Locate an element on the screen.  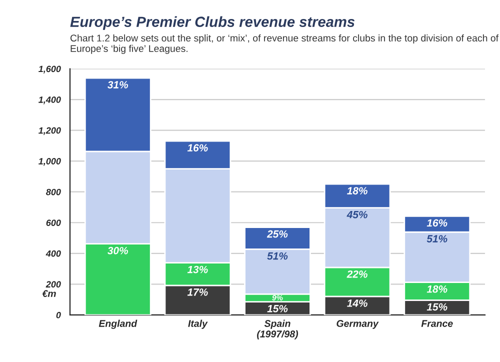
y-tick-label: 1,200 is located at coordinates (49, 131).